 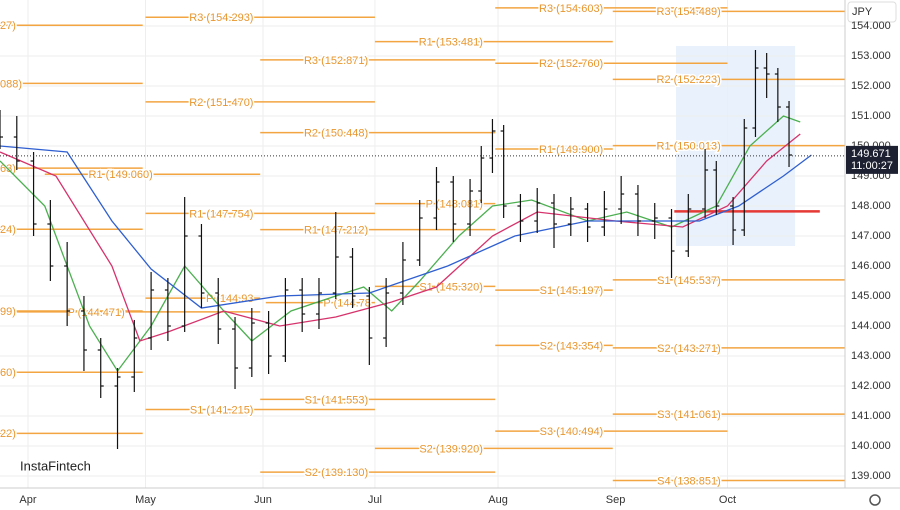 What do you see at coordinates (572, 432) in the screenshot?
I see `pivot-label: S3 (140.494)` at bounding box center [572, 432].